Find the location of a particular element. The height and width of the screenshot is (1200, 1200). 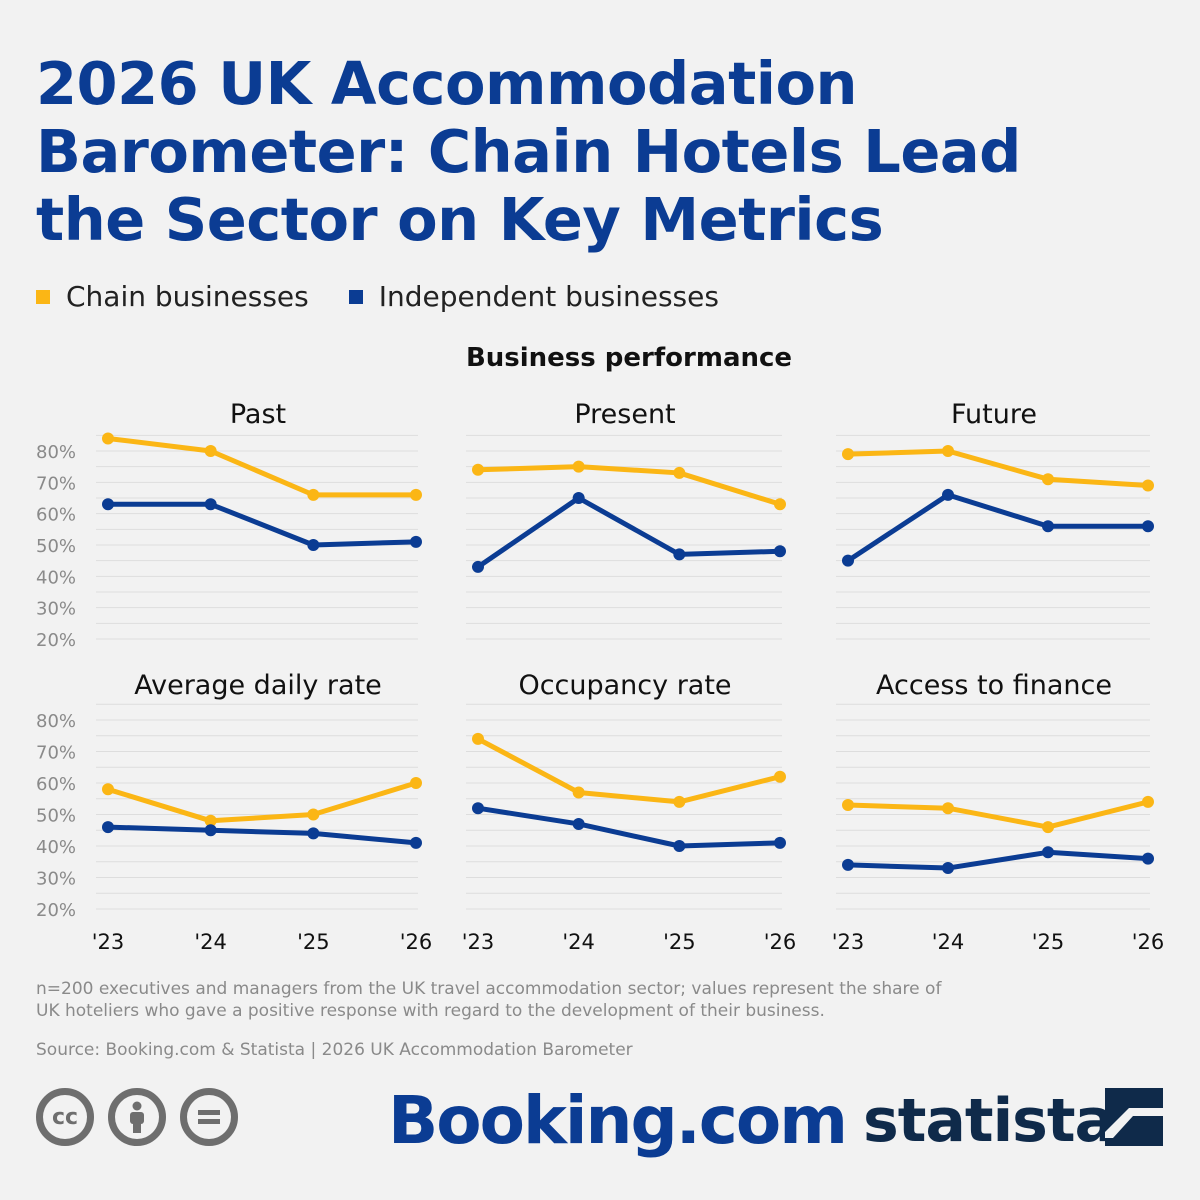

panel-title: Access to finance is located at coordinates (994, 685).